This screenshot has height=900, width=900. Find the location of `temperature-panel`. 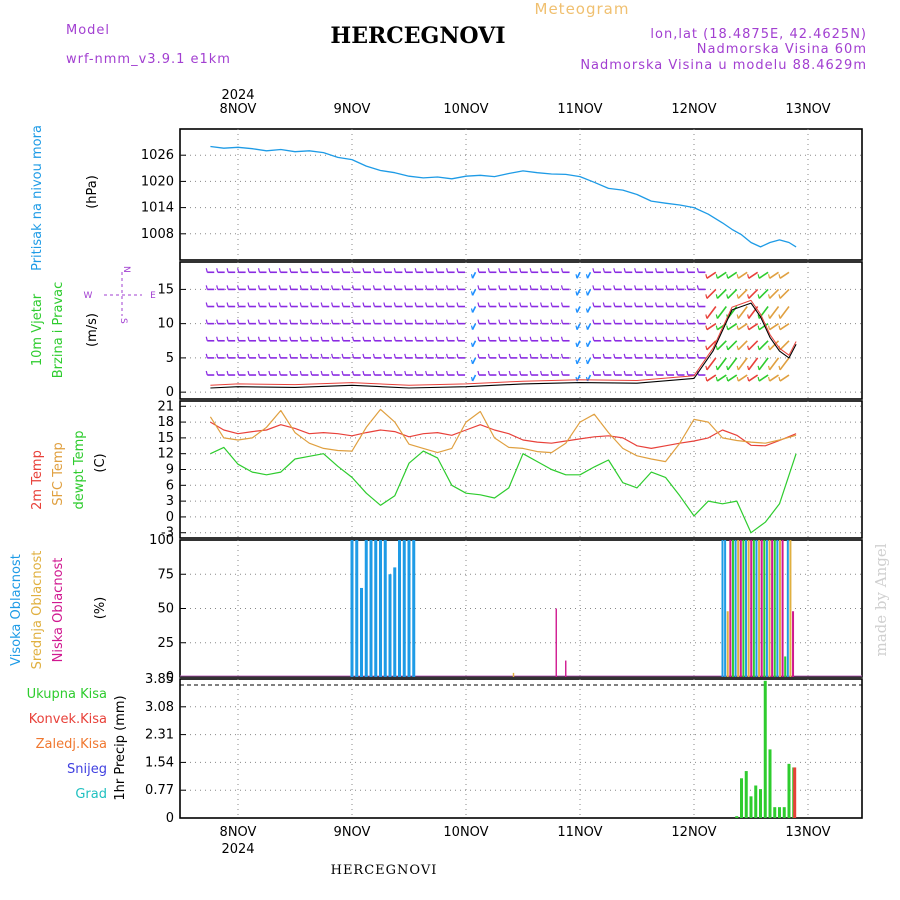

temperature-panel is located at coordinates (503, 471).